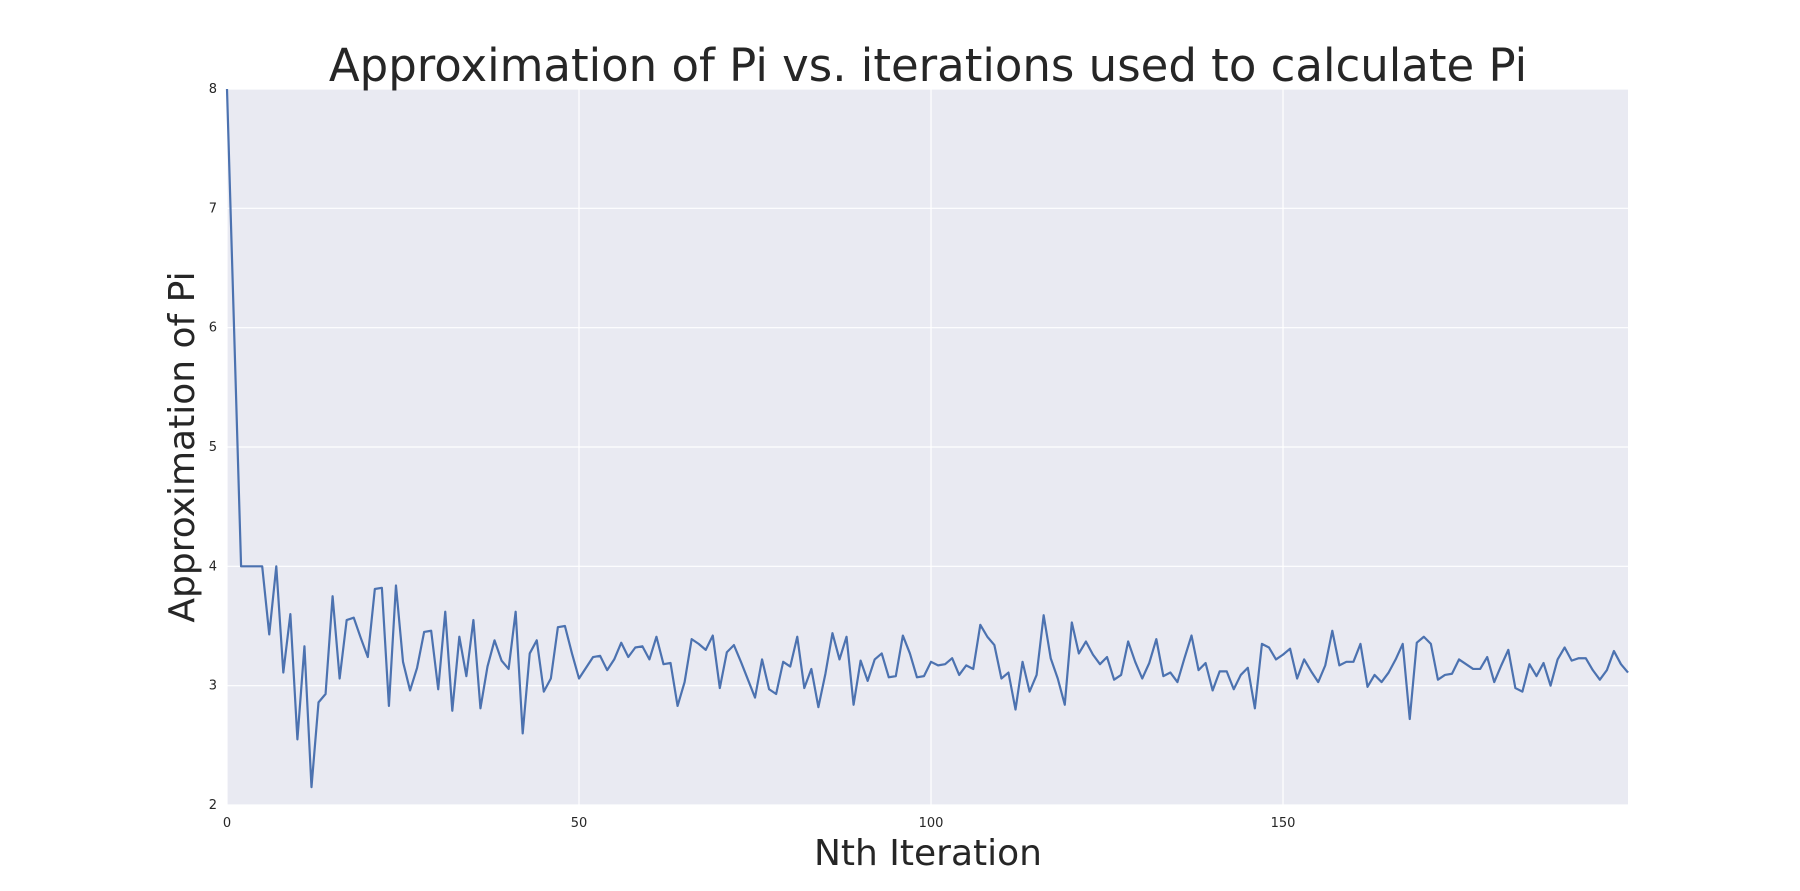  What do you see at coordinates (213, 208) in the screenshot?
I see `y-tick-label: 7` at bounding box center [213, 208].